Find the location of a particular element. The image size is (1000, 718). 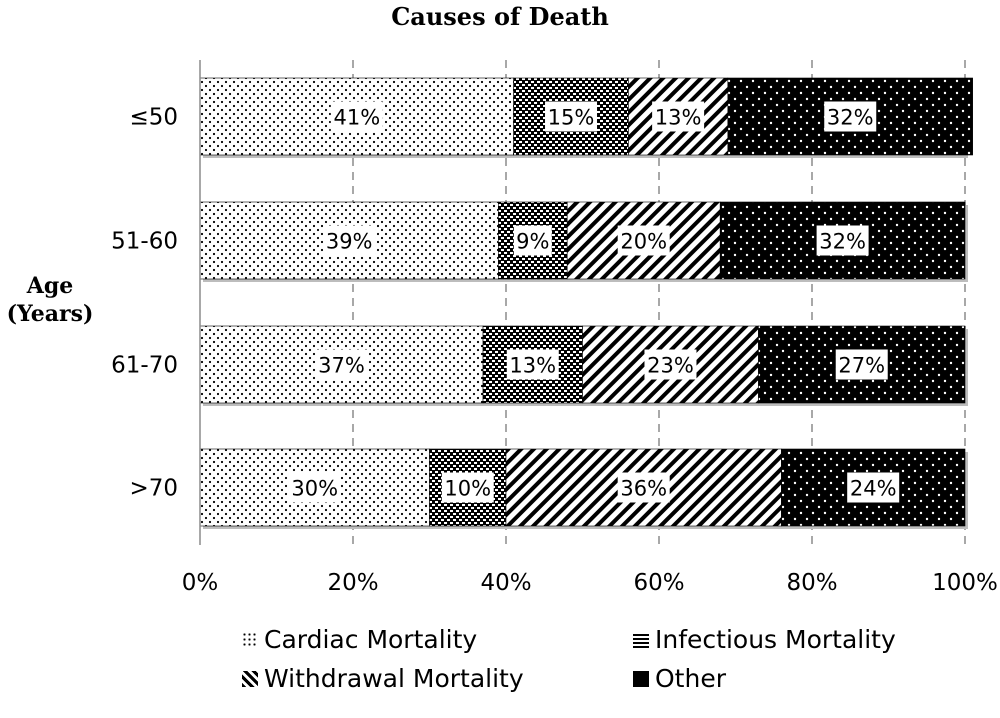

legend-label: Withdrawal Mortality is located at coordinates (394, 678).